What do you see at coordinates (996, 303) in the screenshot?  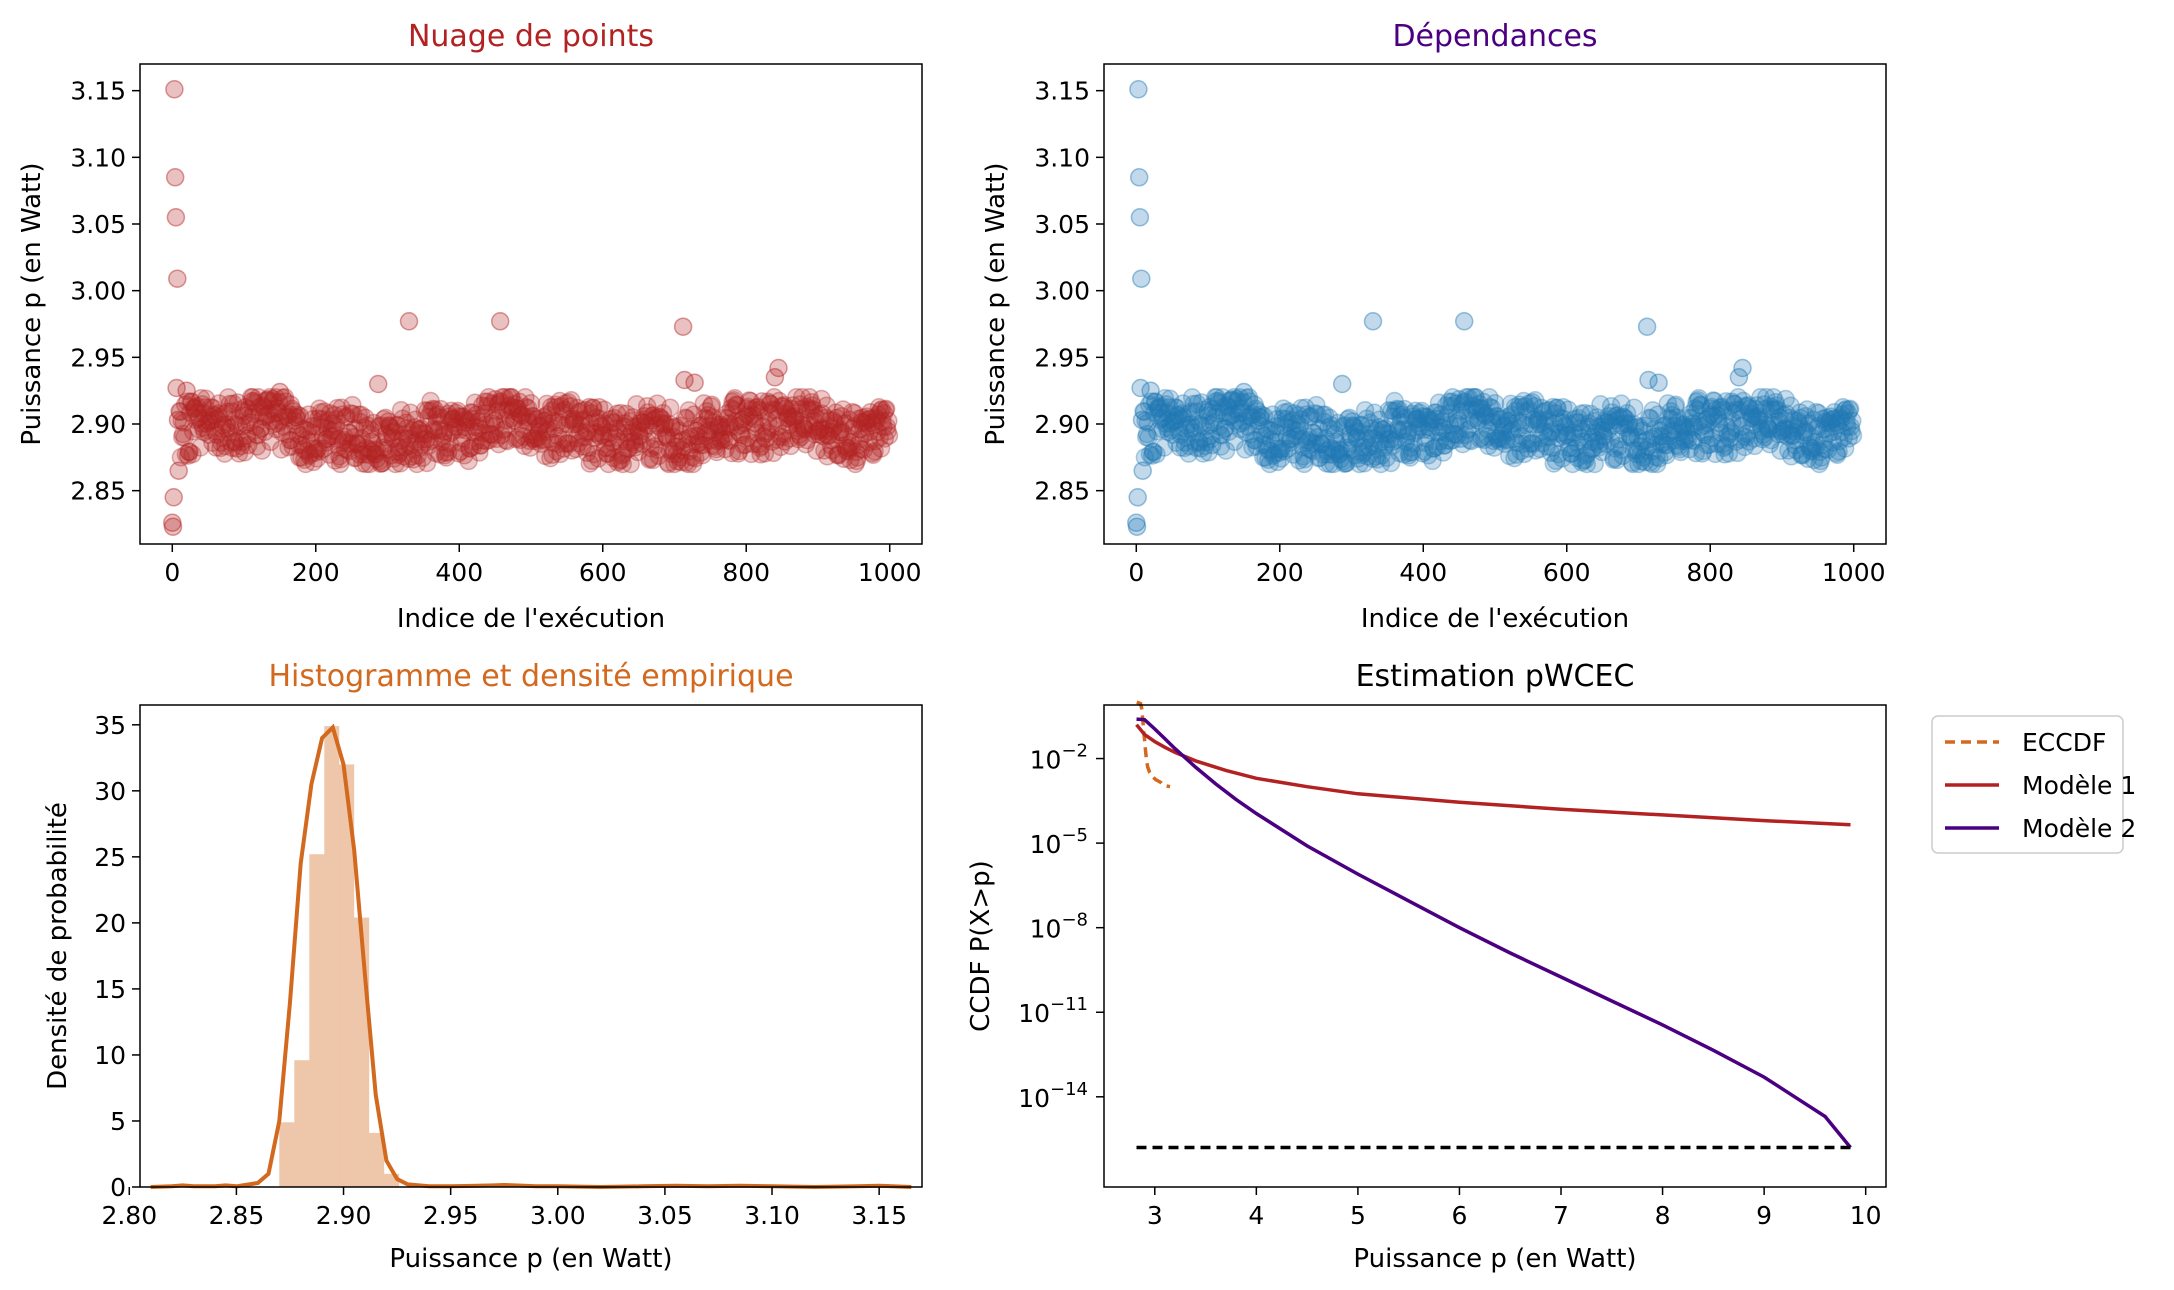 I see `y-axis-label-dependances: Puissance p (en Watt)` at bounding box center [996, 303].